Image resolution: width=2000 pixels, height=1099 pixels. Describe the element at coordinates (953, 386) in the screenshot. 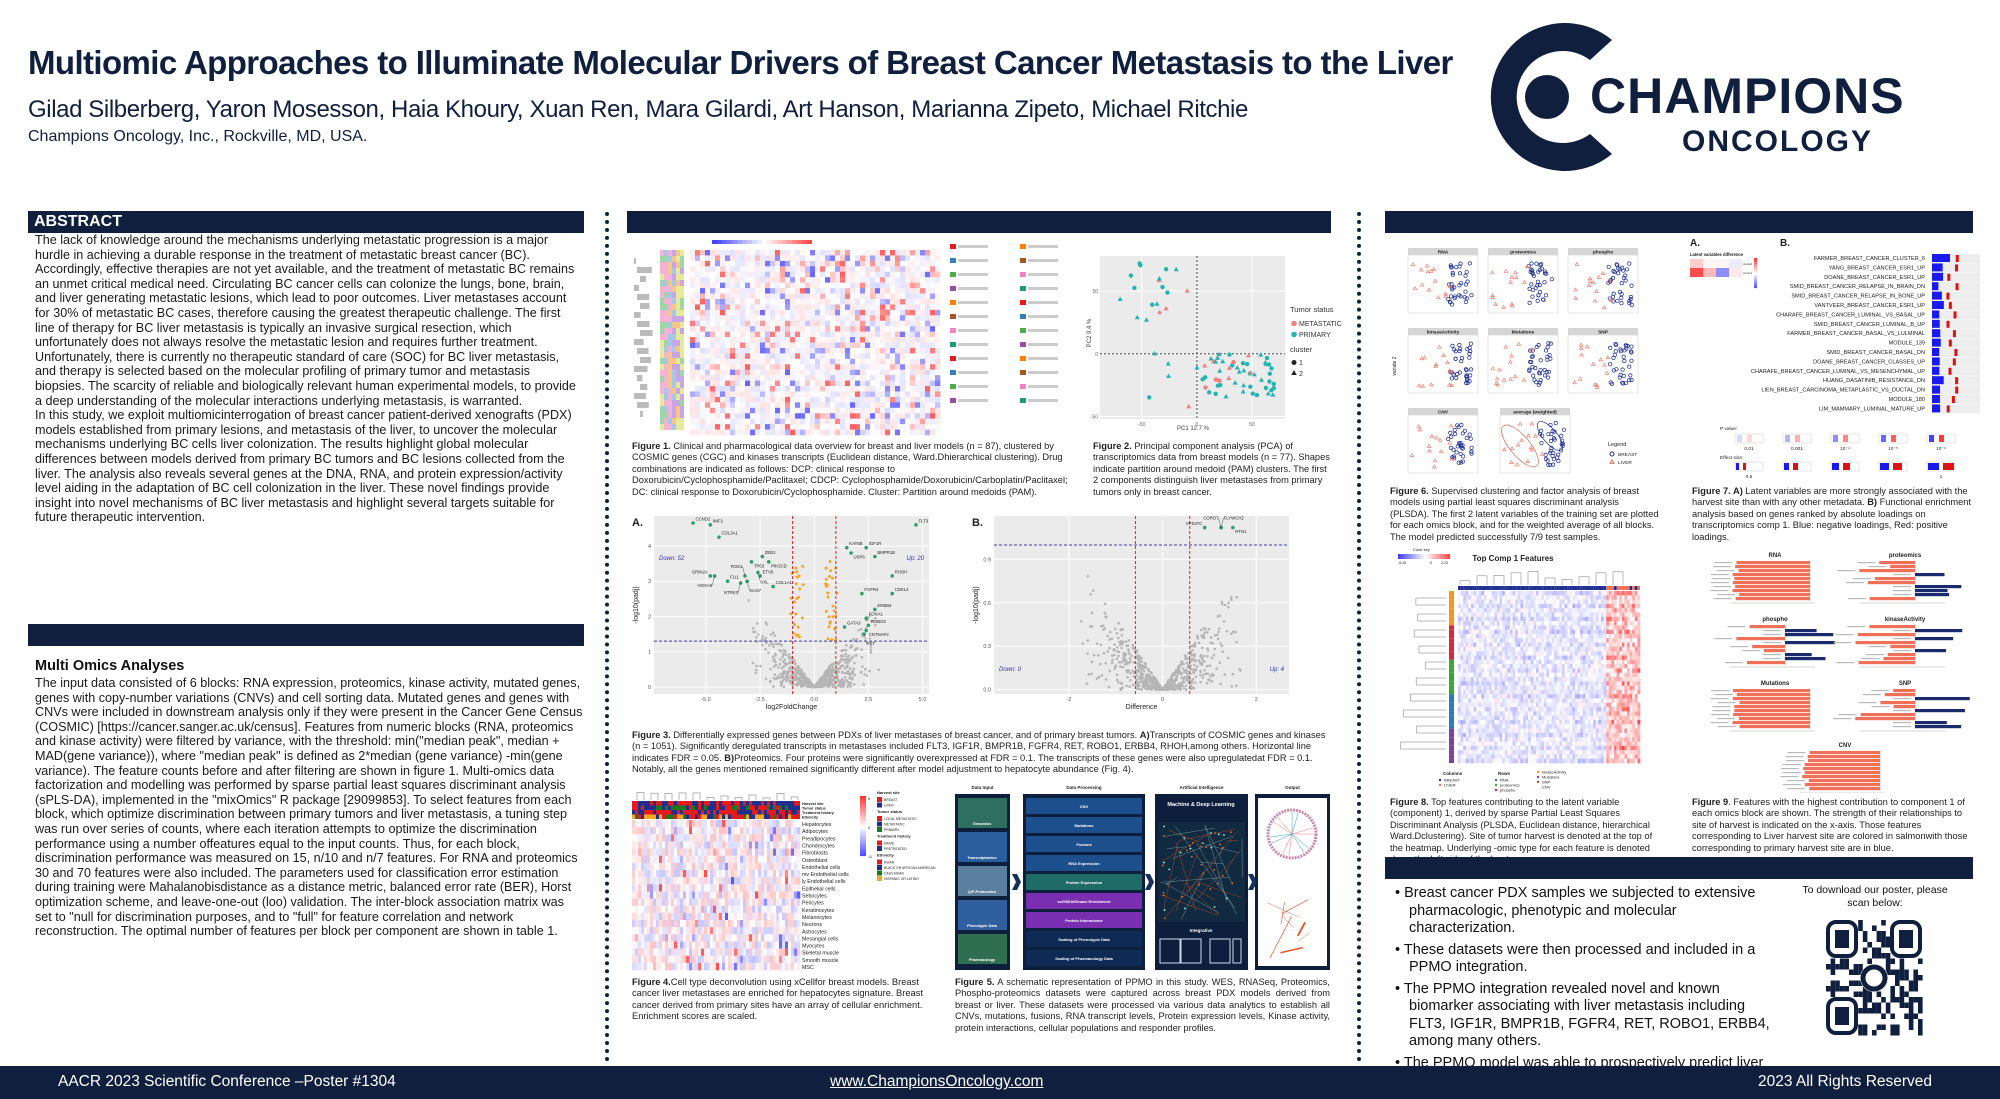

I see `legend-swatch` at that location.